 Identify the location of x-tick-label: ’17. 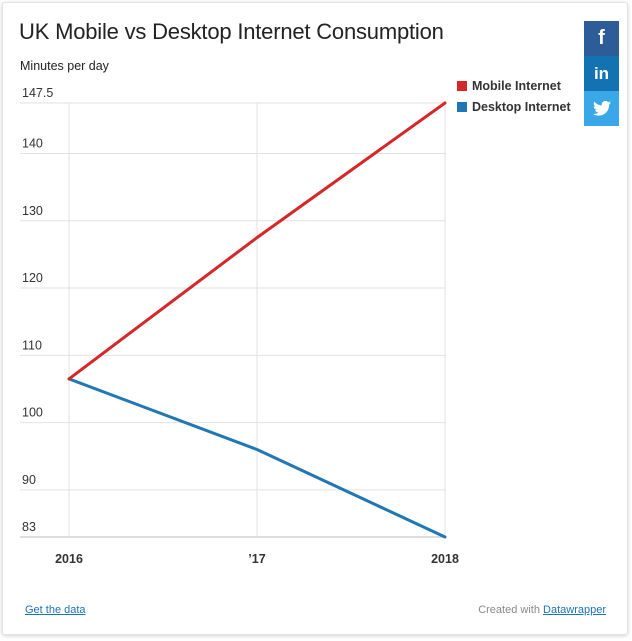
(256, 559).